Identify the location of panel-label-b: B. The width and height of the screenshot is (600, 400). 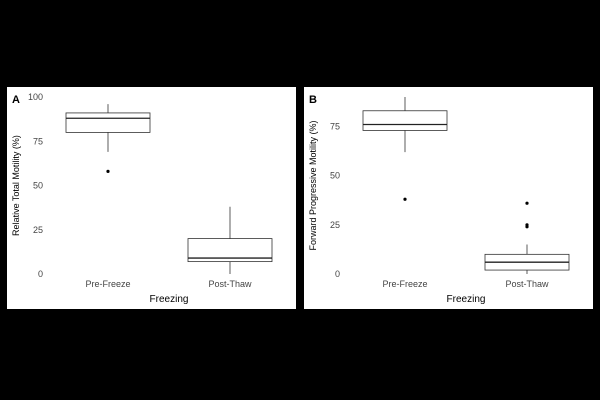
(313, 100).